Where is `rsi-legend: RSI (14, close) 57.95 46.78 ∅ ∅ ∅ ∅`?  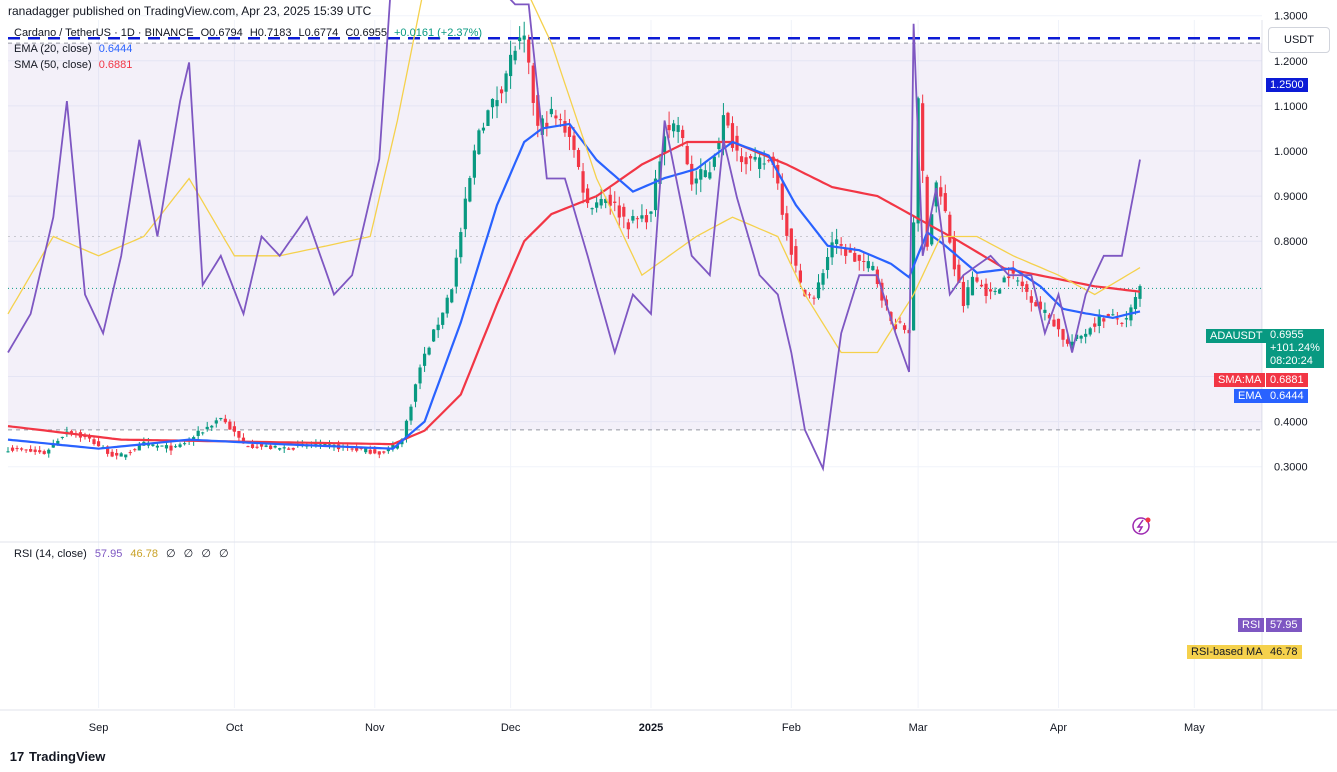 rsi-legend: RSI (14, close) 57.95 46.78 ∅ ∅ ∅ ∅ is located at coordinates (124, 553).